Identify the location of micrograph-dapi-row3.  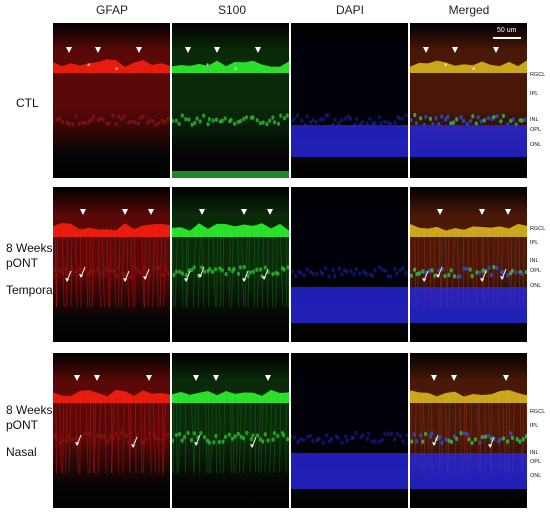
(349, 430).